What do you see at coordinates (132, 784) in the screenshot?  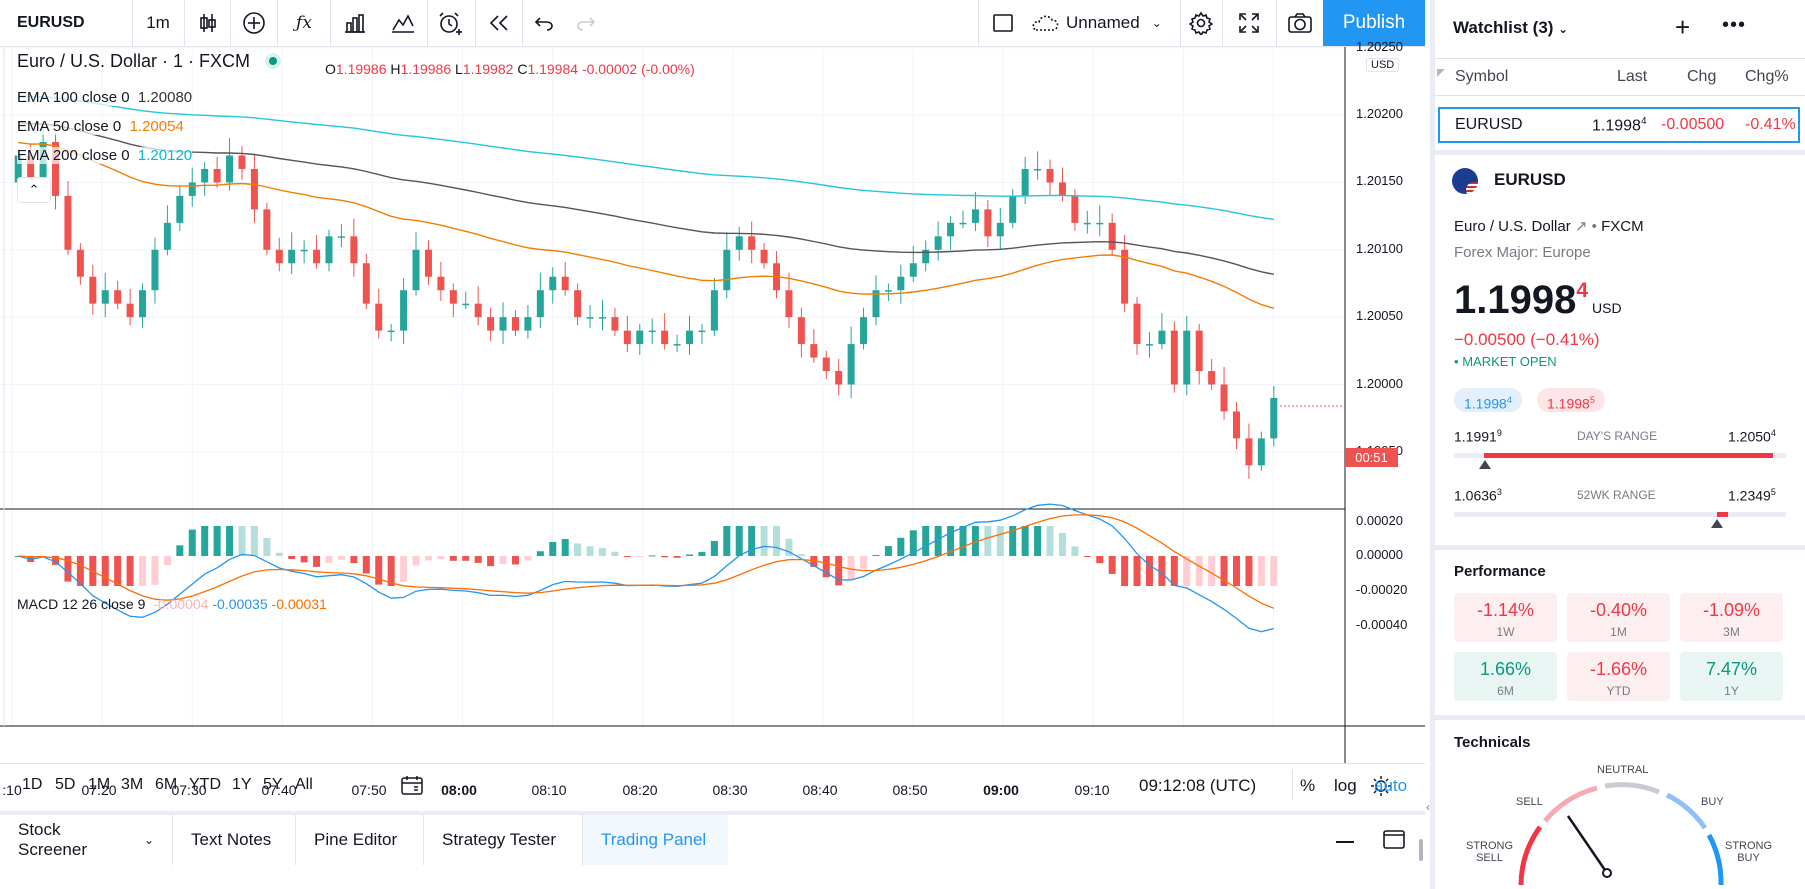 I see `range-3m: 3M` at bounding box center [132, 784].